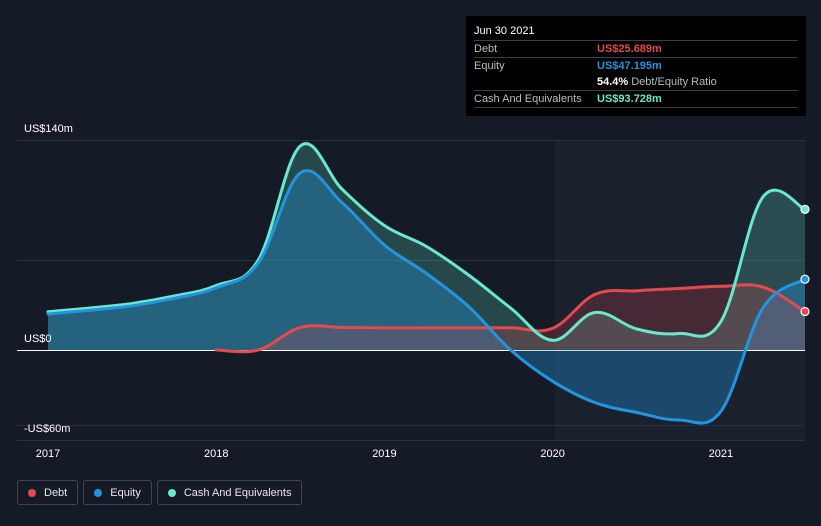 This screenshot has height=526, width=821. Describe the element at coordinates (48, 279) in the screenshot. I see `y-axis-labels: US$140m US$0 -US$60m` at that location.